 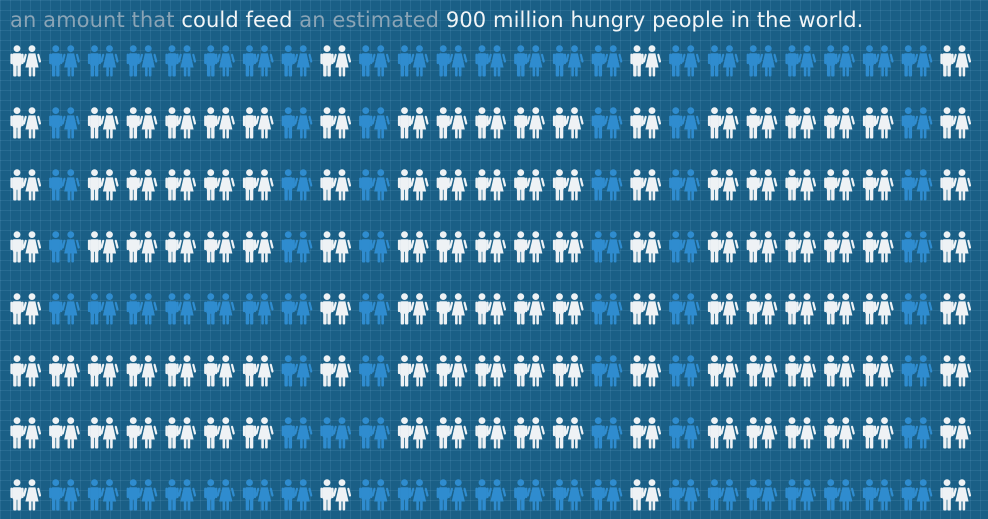 I want to click on headline-part-4: 900 million hungry people in the world., so click(x=654, y=20).